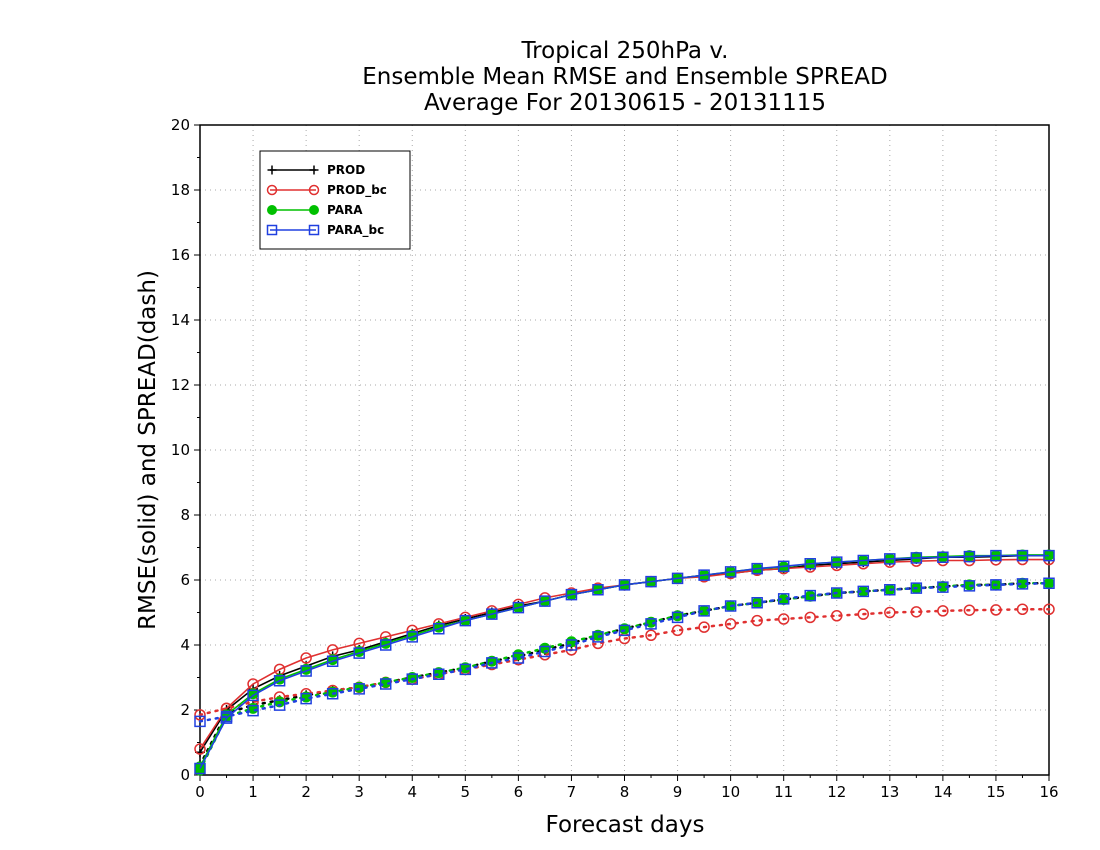 The height and width of the screenshot is (850, 1100). Describe the element at coordinates (625, 51) in the screenshot. I see `chart-title-line-1: Tropical 250hPa v.` at that location.